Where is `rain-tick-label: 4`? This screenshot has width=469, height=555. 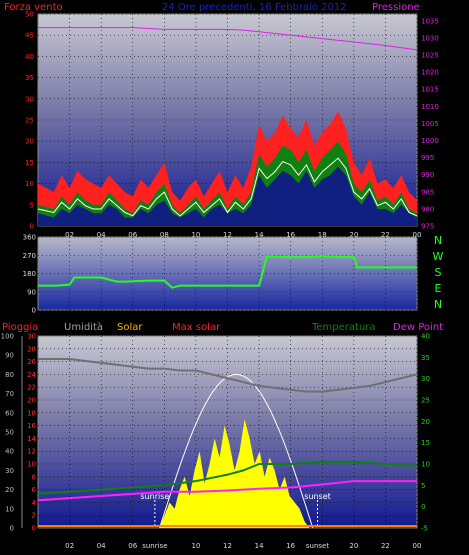 rain-tick-label: 4 is located at coordinates (34, 503).